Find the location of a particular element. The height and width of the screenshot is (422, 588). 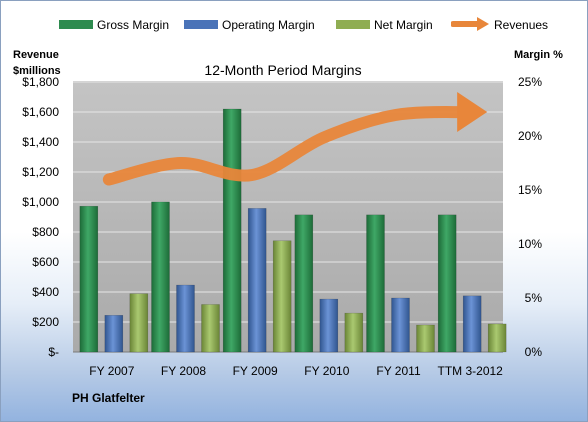

left-tick-label: $200 is located at coordinates (45, 322).